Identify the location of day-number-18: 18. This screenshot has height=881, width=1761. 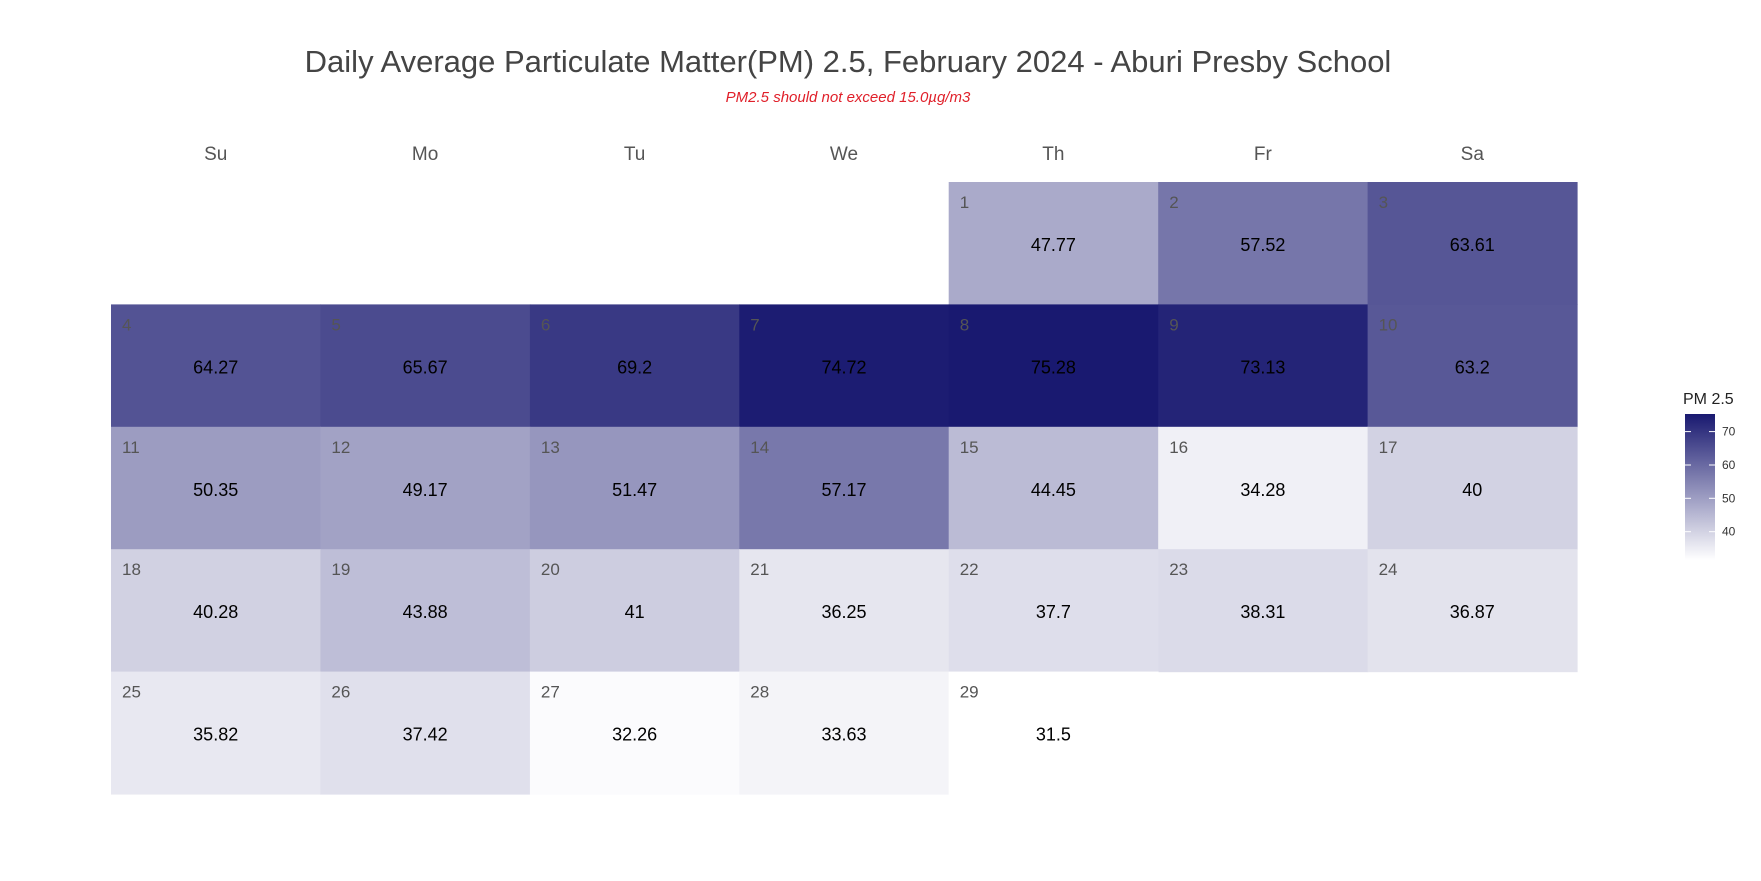
(131, 569).